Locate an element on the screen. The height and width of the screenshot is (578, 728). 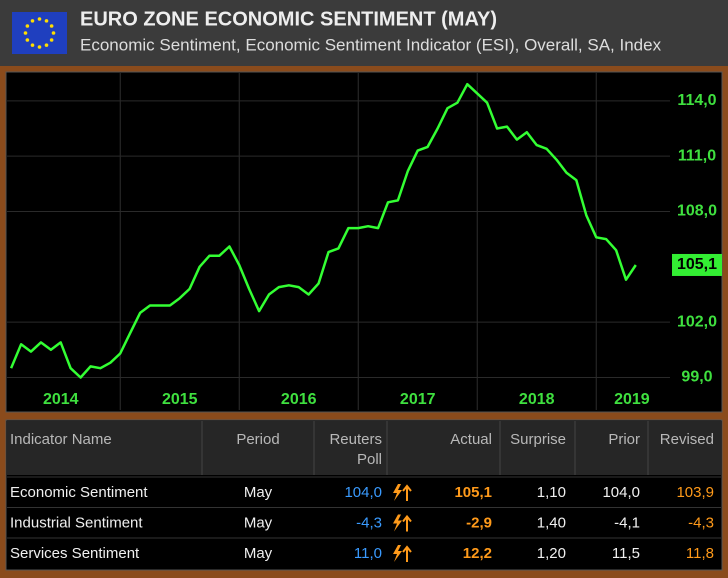
y-tick-label: 99,0 is located at coordinates (696, 377).